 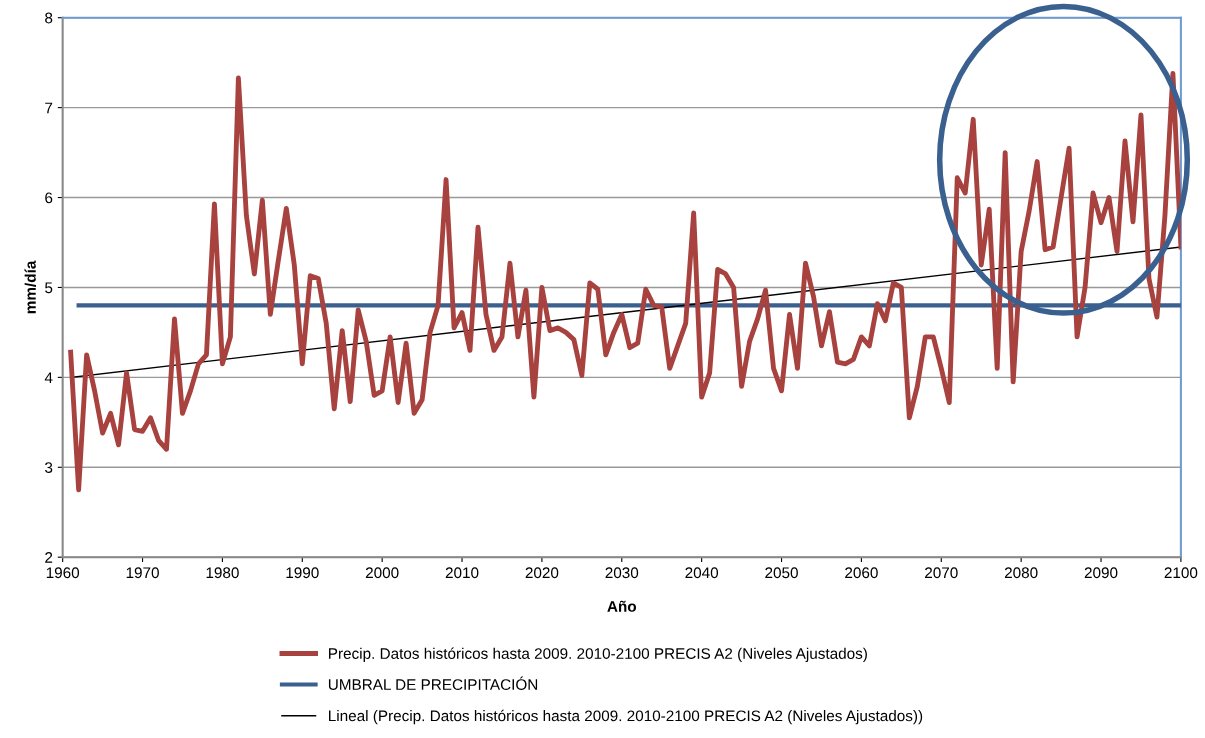 I want to click on x-tick-label: 2030, so click(x=622, y=573).